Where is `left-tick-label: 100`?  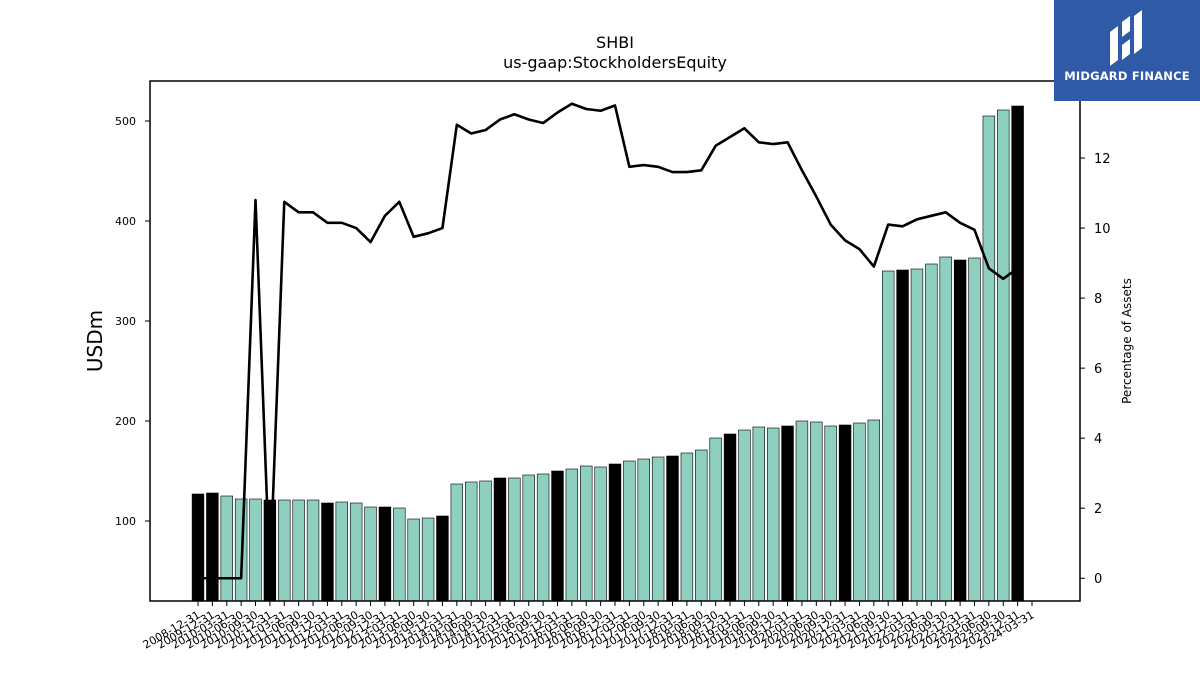 left-tick-label: 100 is located at coordinates (125, 521).